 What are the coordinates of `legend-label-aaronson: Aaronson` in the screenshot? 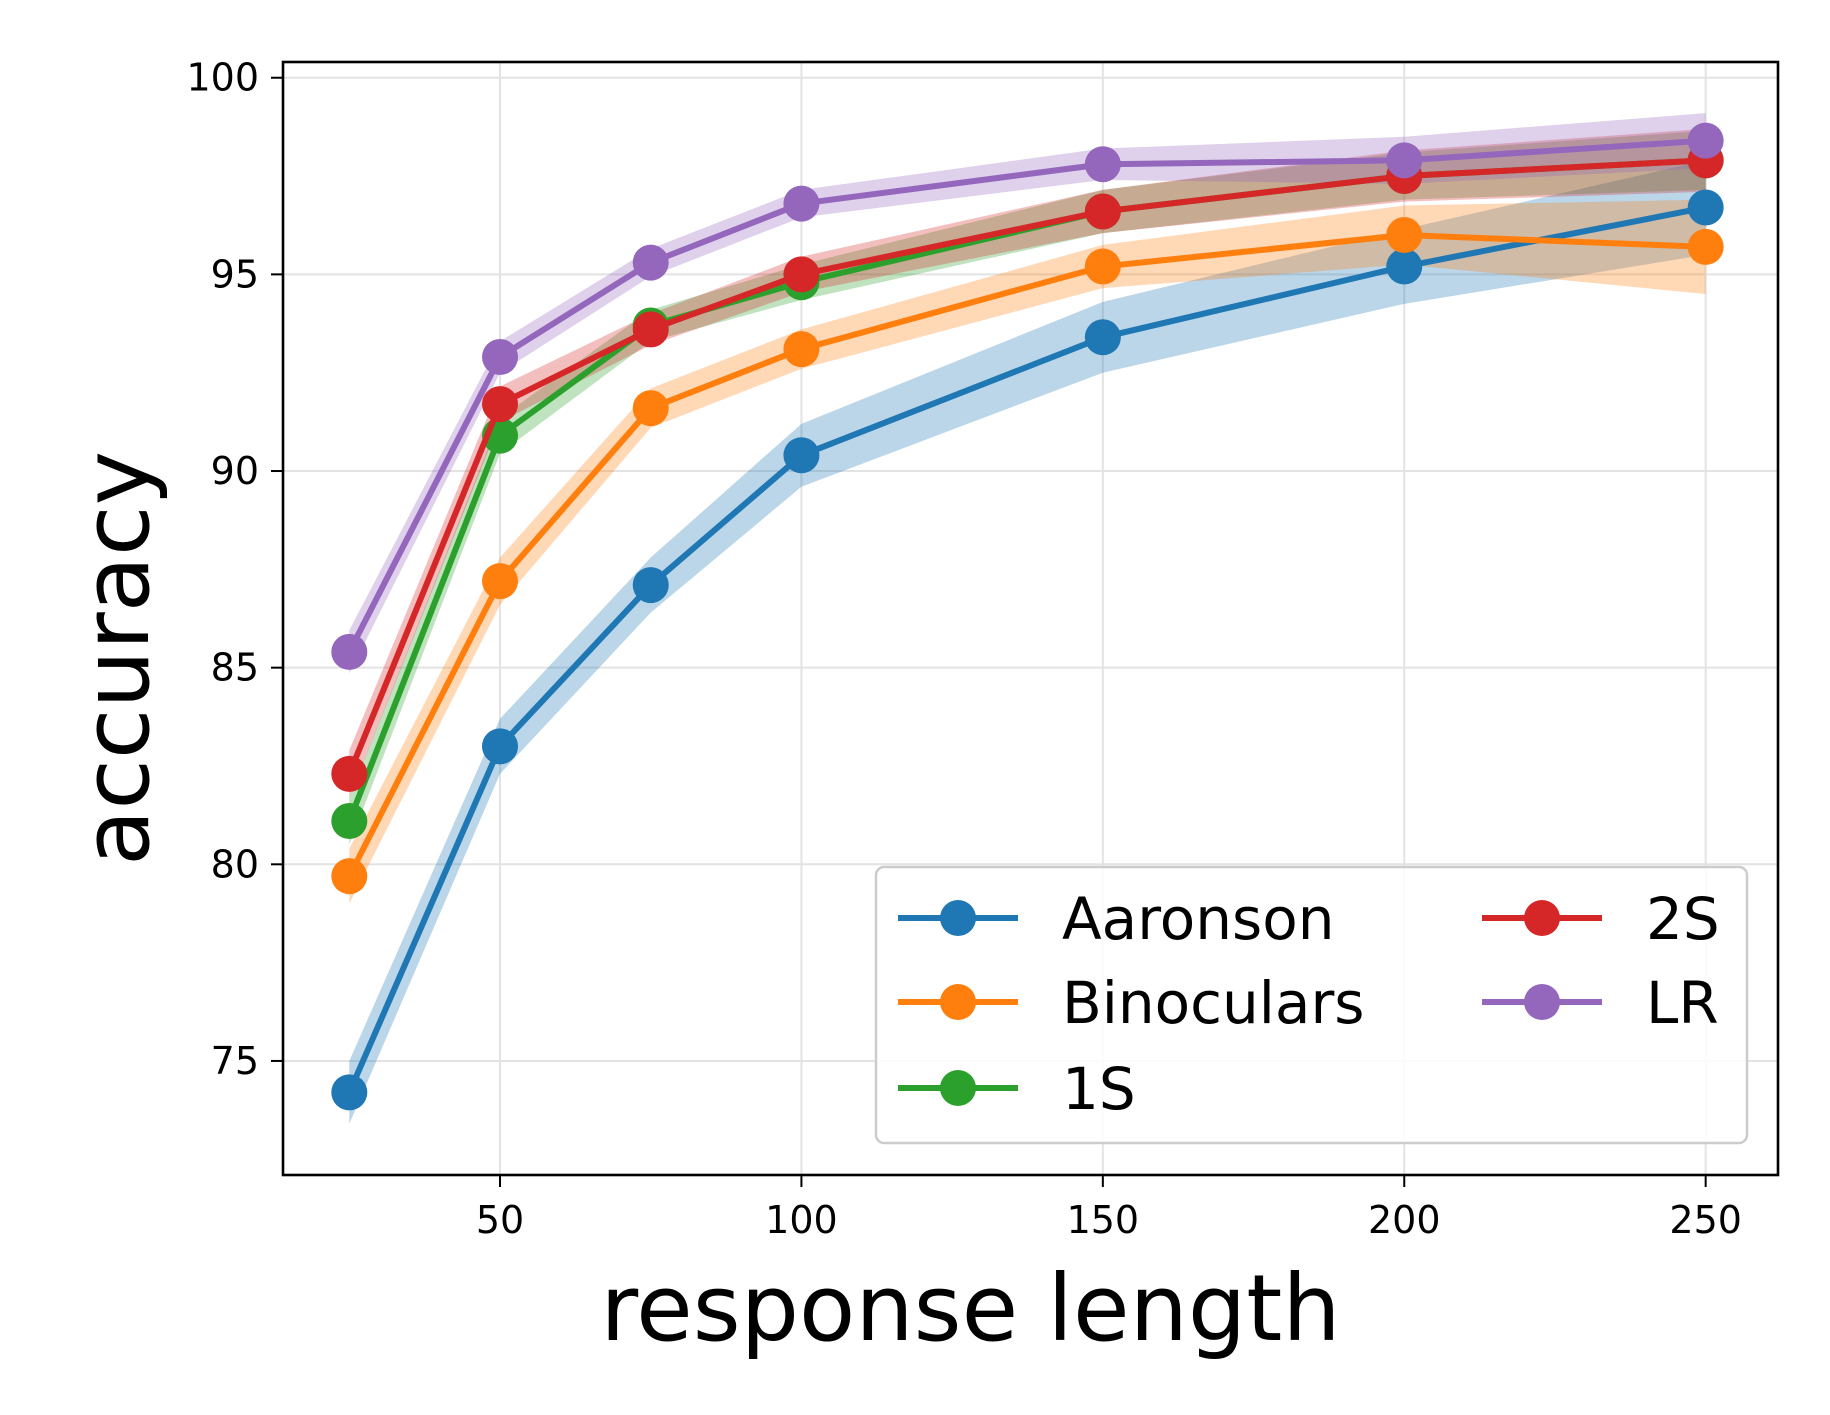 It's located at (1198, 919).